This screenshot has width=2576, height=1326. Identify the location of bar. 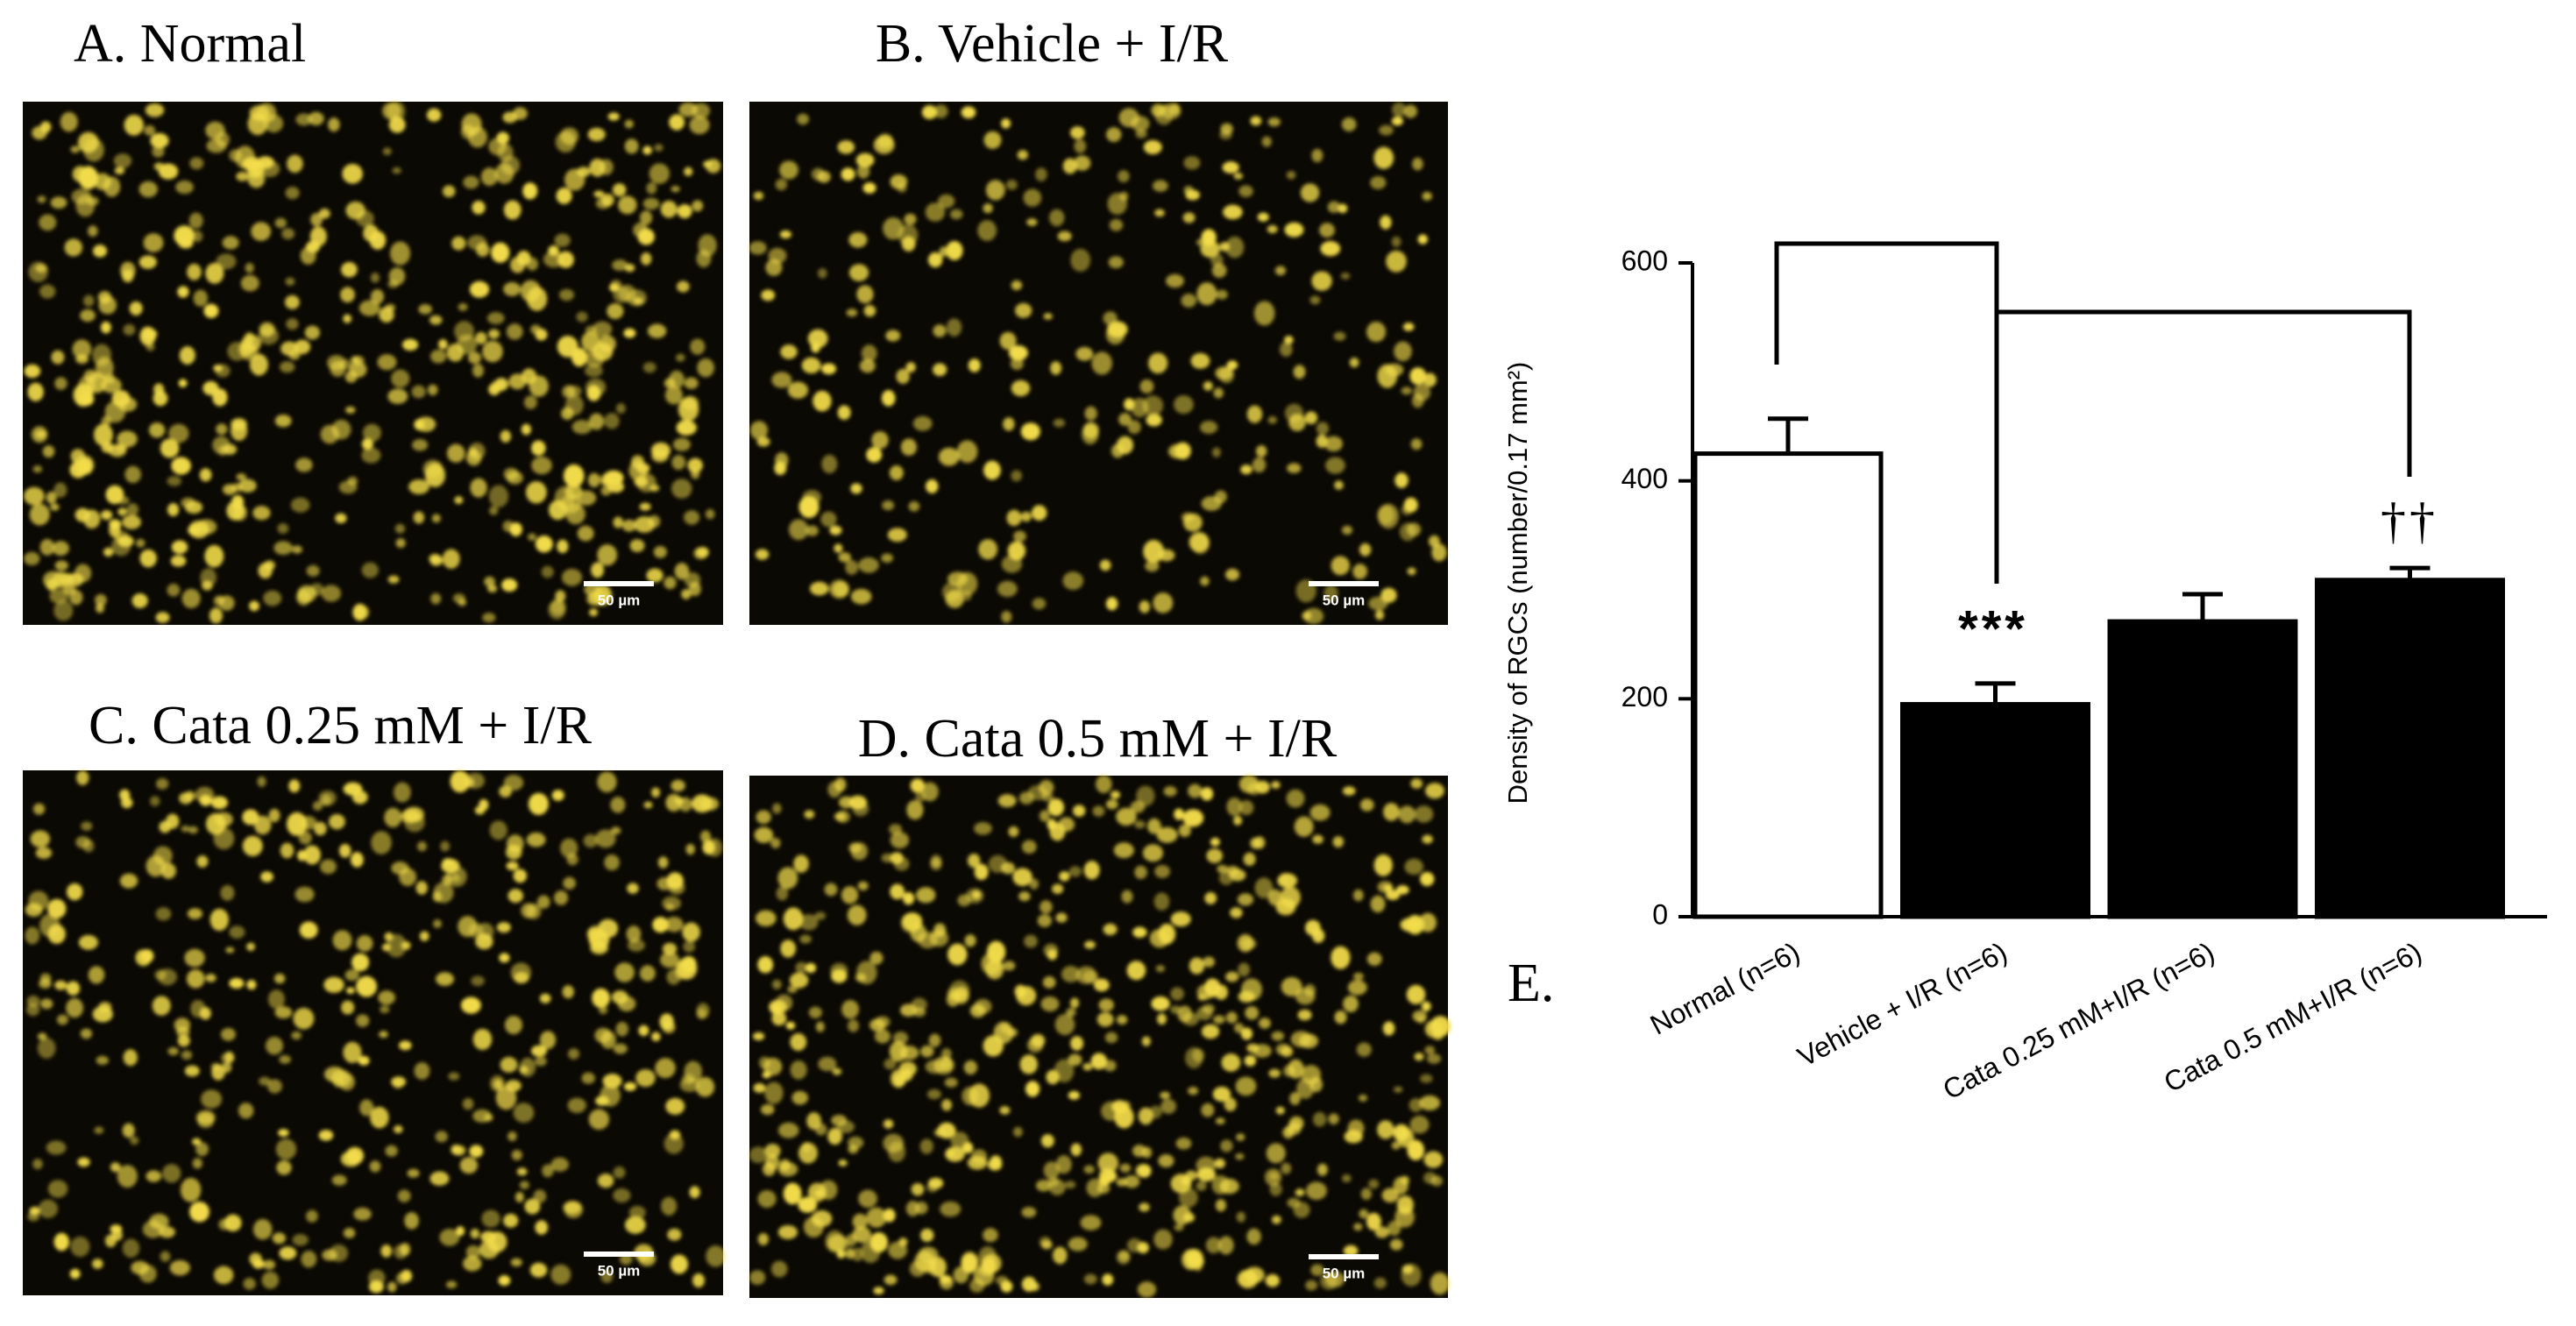
(2410, 748).